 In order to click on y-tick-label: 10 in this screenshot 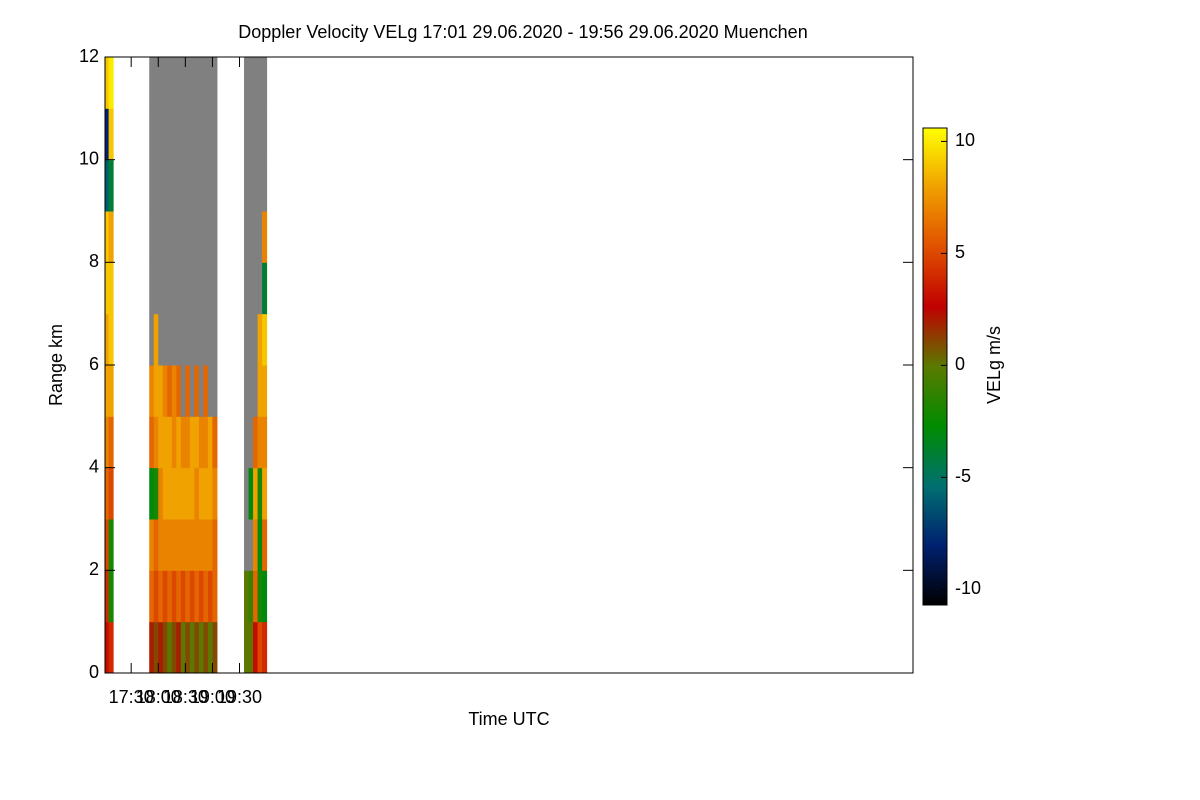, I will do `click(89, 158)`.